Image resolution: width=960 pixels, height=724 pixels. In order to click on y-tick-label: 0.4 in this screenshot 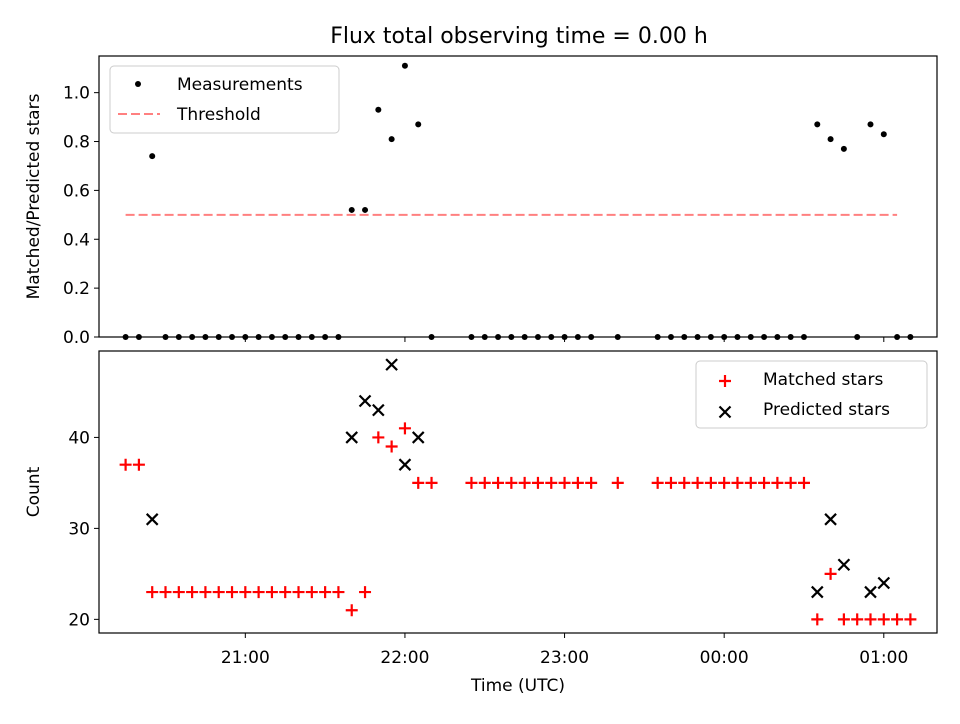, I will do `click(76, 240)`.